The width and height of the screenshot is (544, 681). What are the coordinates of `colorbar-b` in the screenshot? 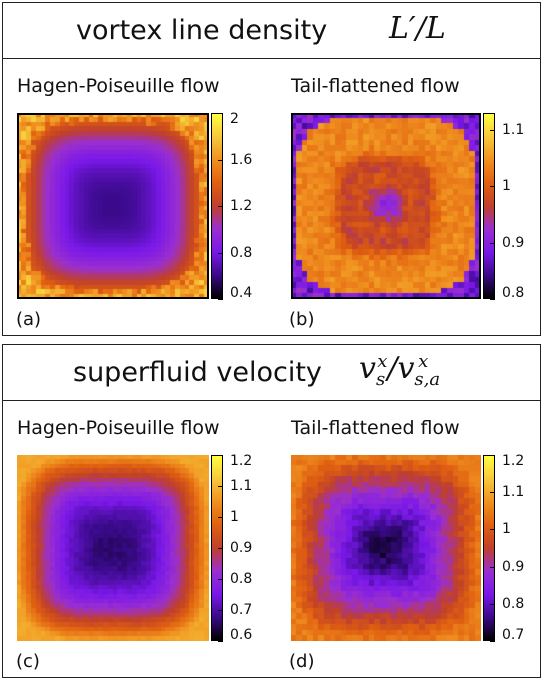 It's located at (489, 206).